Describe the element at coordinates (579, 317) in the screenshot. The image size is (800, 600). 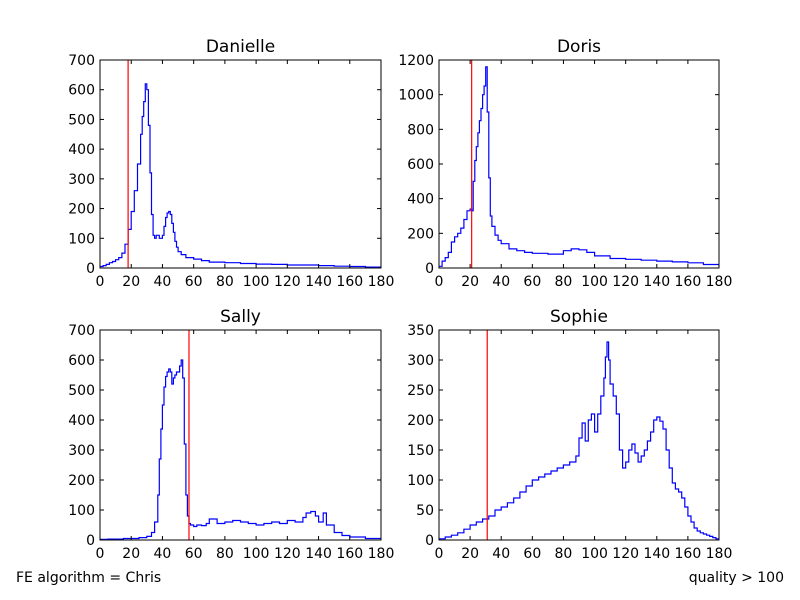
I see `panel-title: Sophie` at that location.